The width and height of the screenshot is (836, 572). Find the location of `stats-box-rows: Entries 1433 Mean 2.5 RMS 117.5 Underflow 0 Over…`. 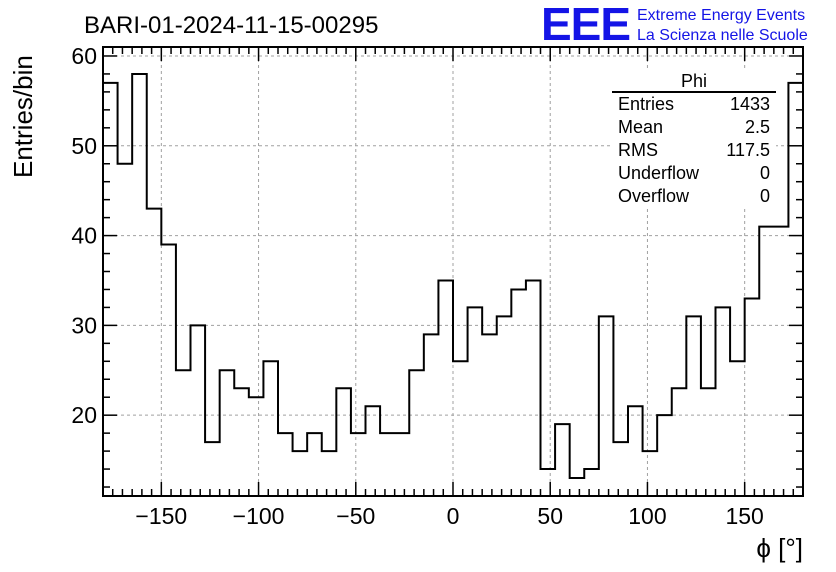

stats-box-rows: Entries 1433 Mean 2.5 RMS 117.5 Underflow 0 Over… is located at coordinates (694, 150).